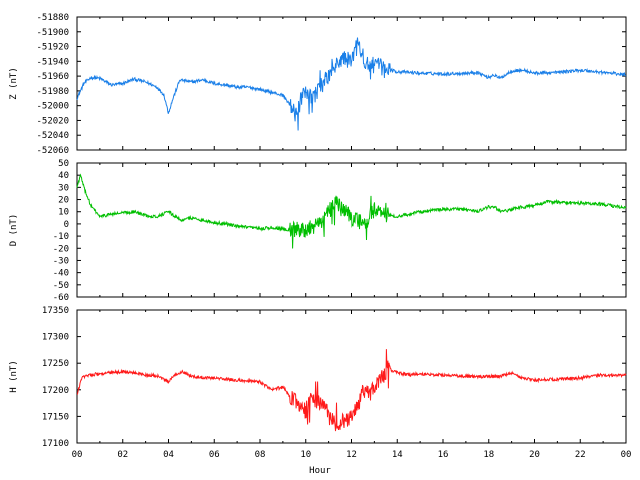 The width and height of the screenshot is (640, 480). I want to click on y-tick-label: -20, so click(61, 249).